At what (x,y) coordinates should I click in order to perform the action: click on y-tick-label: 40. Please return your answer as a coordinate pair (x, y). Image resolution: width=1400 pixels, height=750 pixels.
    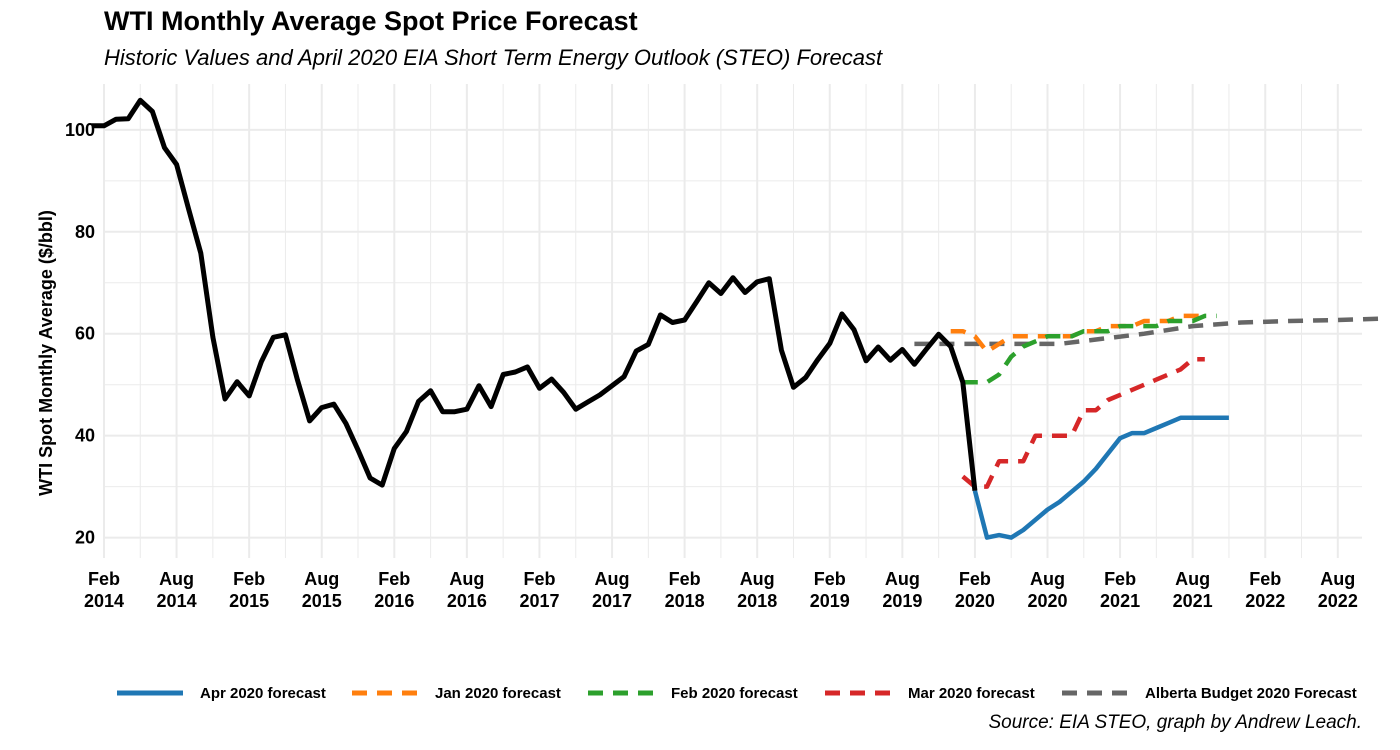
    Looking at the image, I should click on (85, 436).